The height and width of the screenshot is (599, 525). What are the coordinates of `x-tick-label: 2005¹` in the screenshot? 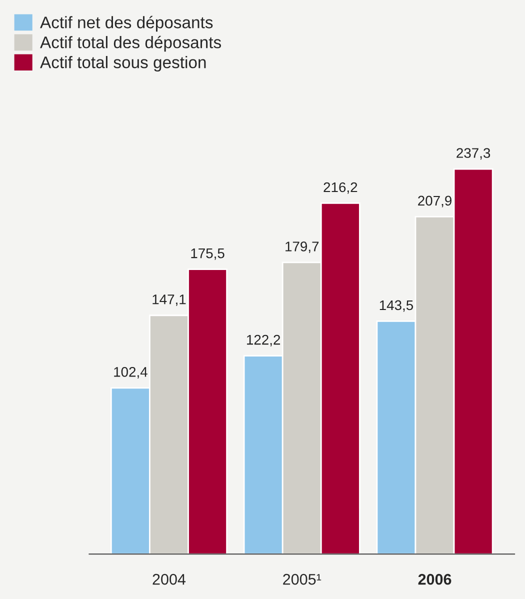 It's located at (302, 579).